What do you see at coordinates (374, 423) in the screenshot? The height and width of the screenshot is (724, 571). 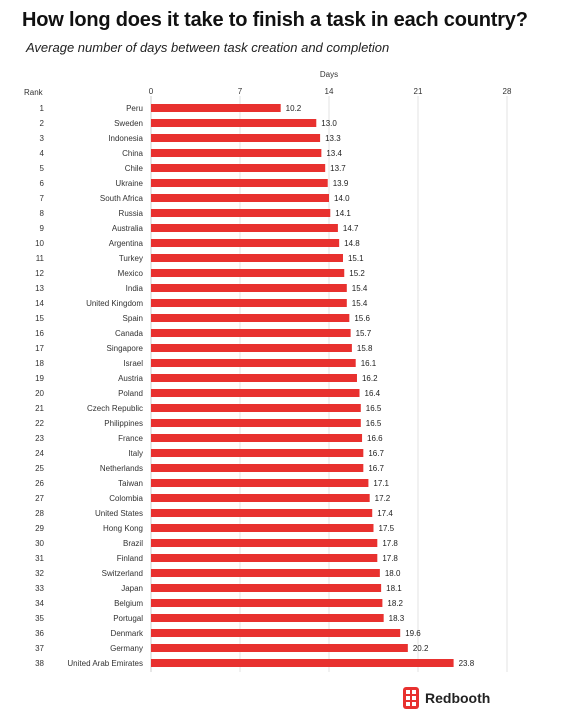 I see `value-label: 16.5` at bounding box center [374, 423].